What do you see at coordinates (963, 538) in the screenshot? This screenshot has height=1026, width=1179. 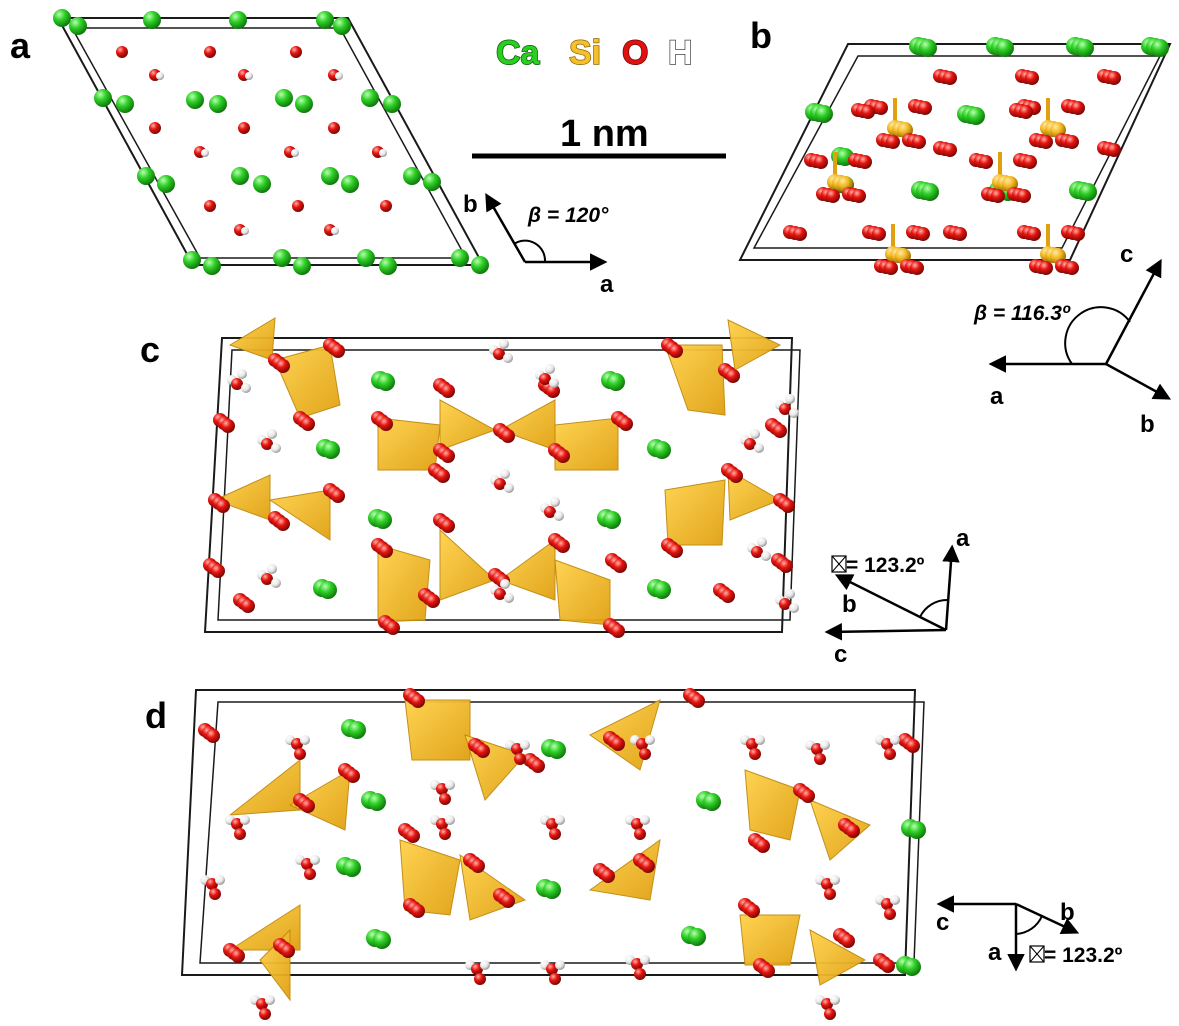 I see `axis-label-a: a` at bounding box center [963, 538].